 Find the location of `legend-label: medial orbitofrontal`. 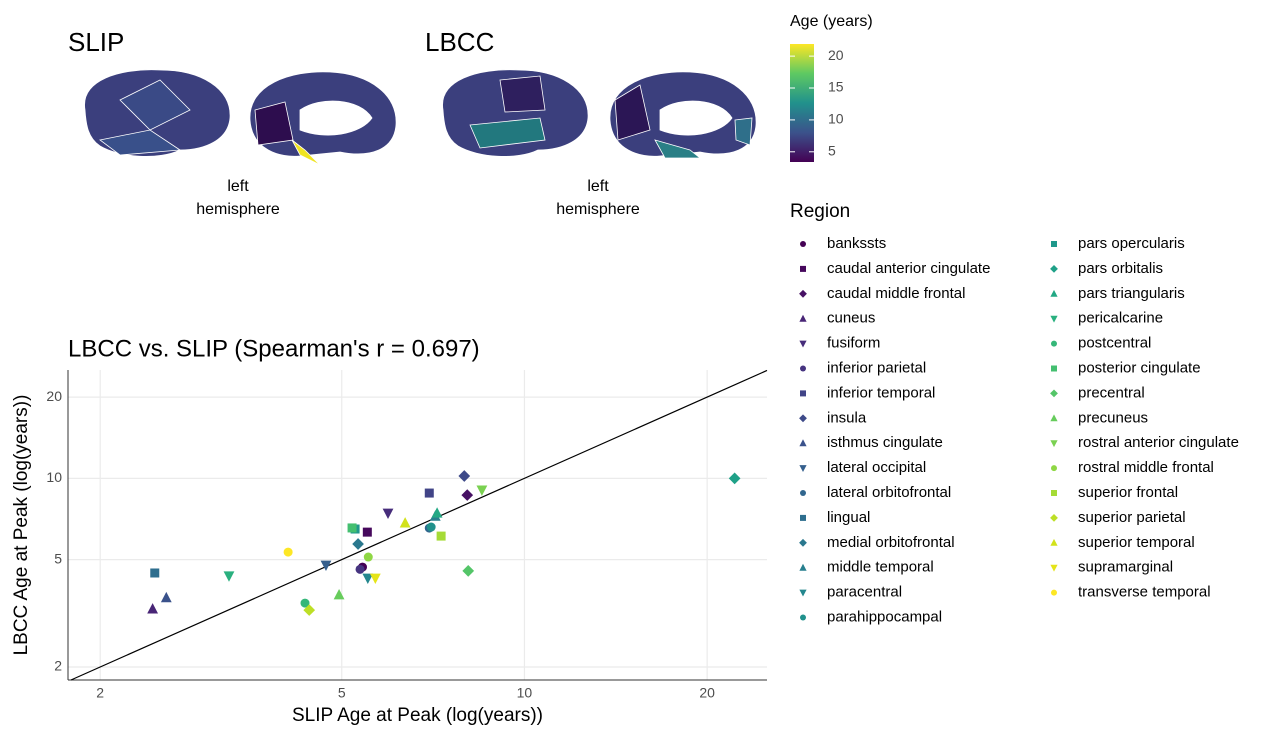

legend-label: medial orbitofrontal is located at coordinates (891, 542).